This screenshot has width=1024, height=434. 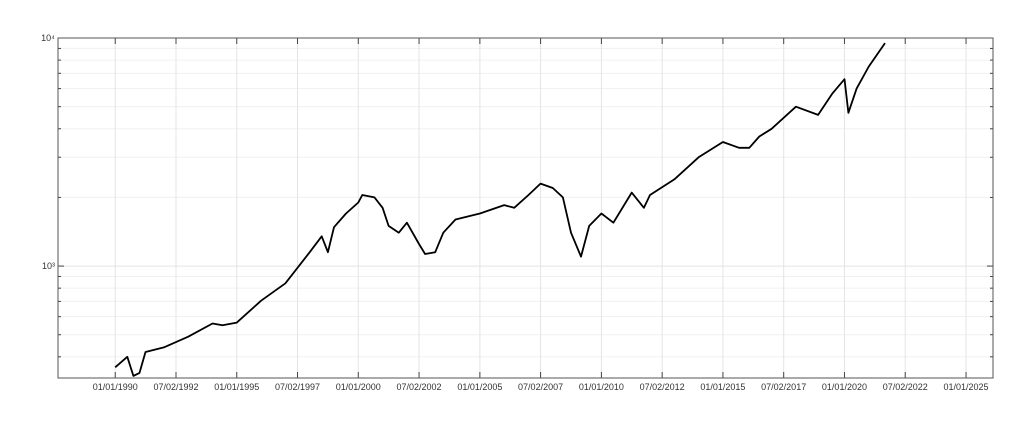 What do you see at coordinates (783, 387) in the screenshot?
I see `x-tick-label: 07/02/2017` at bounding box center [783, 387].